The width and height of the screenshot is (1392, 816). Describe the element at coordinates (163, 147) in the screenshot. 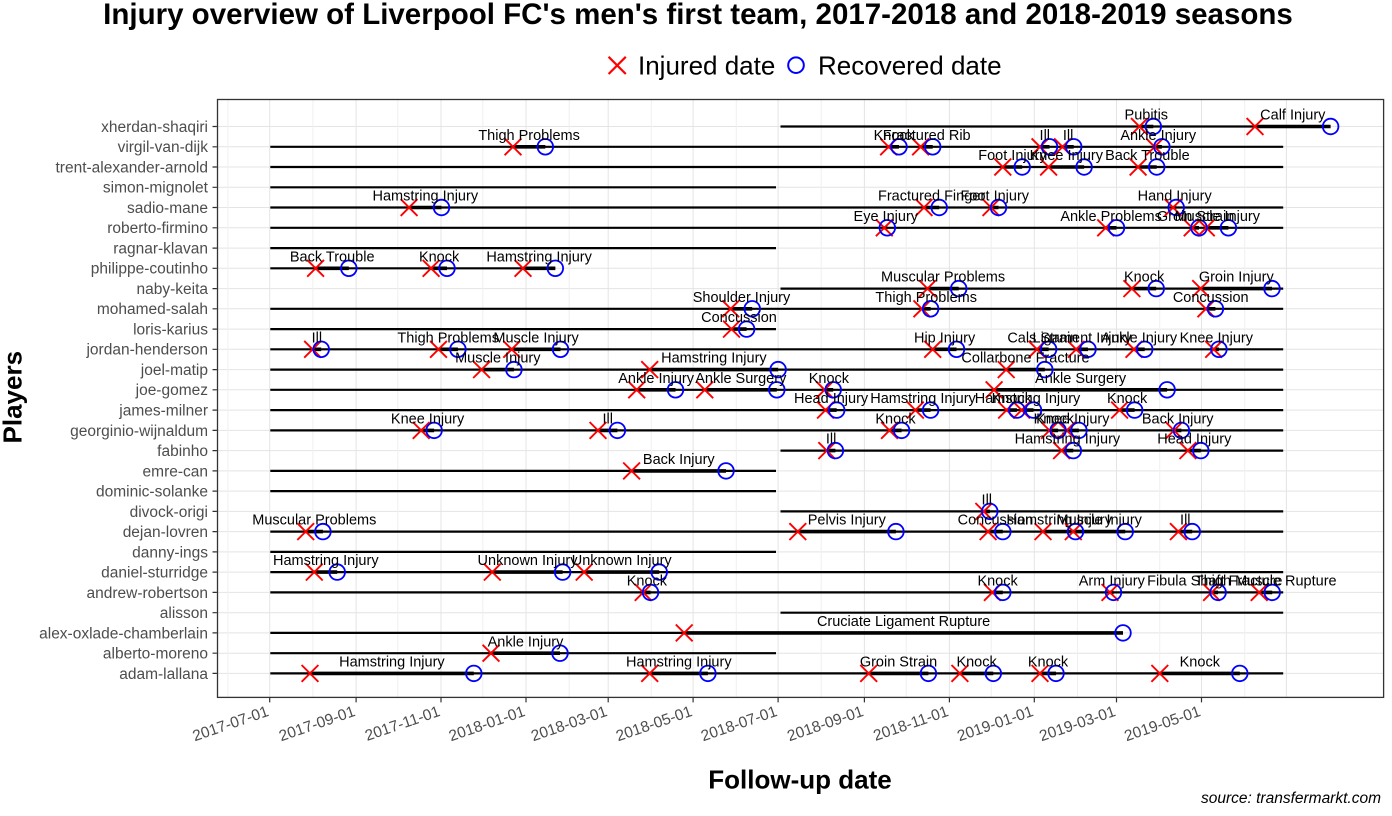

I see `svg-text: virgil-van-dijk` at that location.